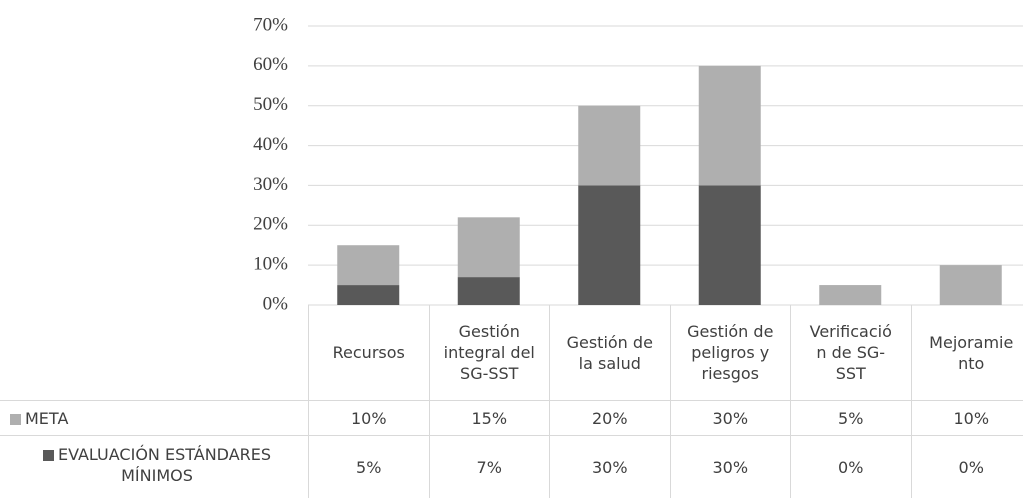 The width and height of the screenshot is (1023, 498). Describe the element at coordinates (609, 417) in the screenshot. I see `data-table-value: 20%` at that location.